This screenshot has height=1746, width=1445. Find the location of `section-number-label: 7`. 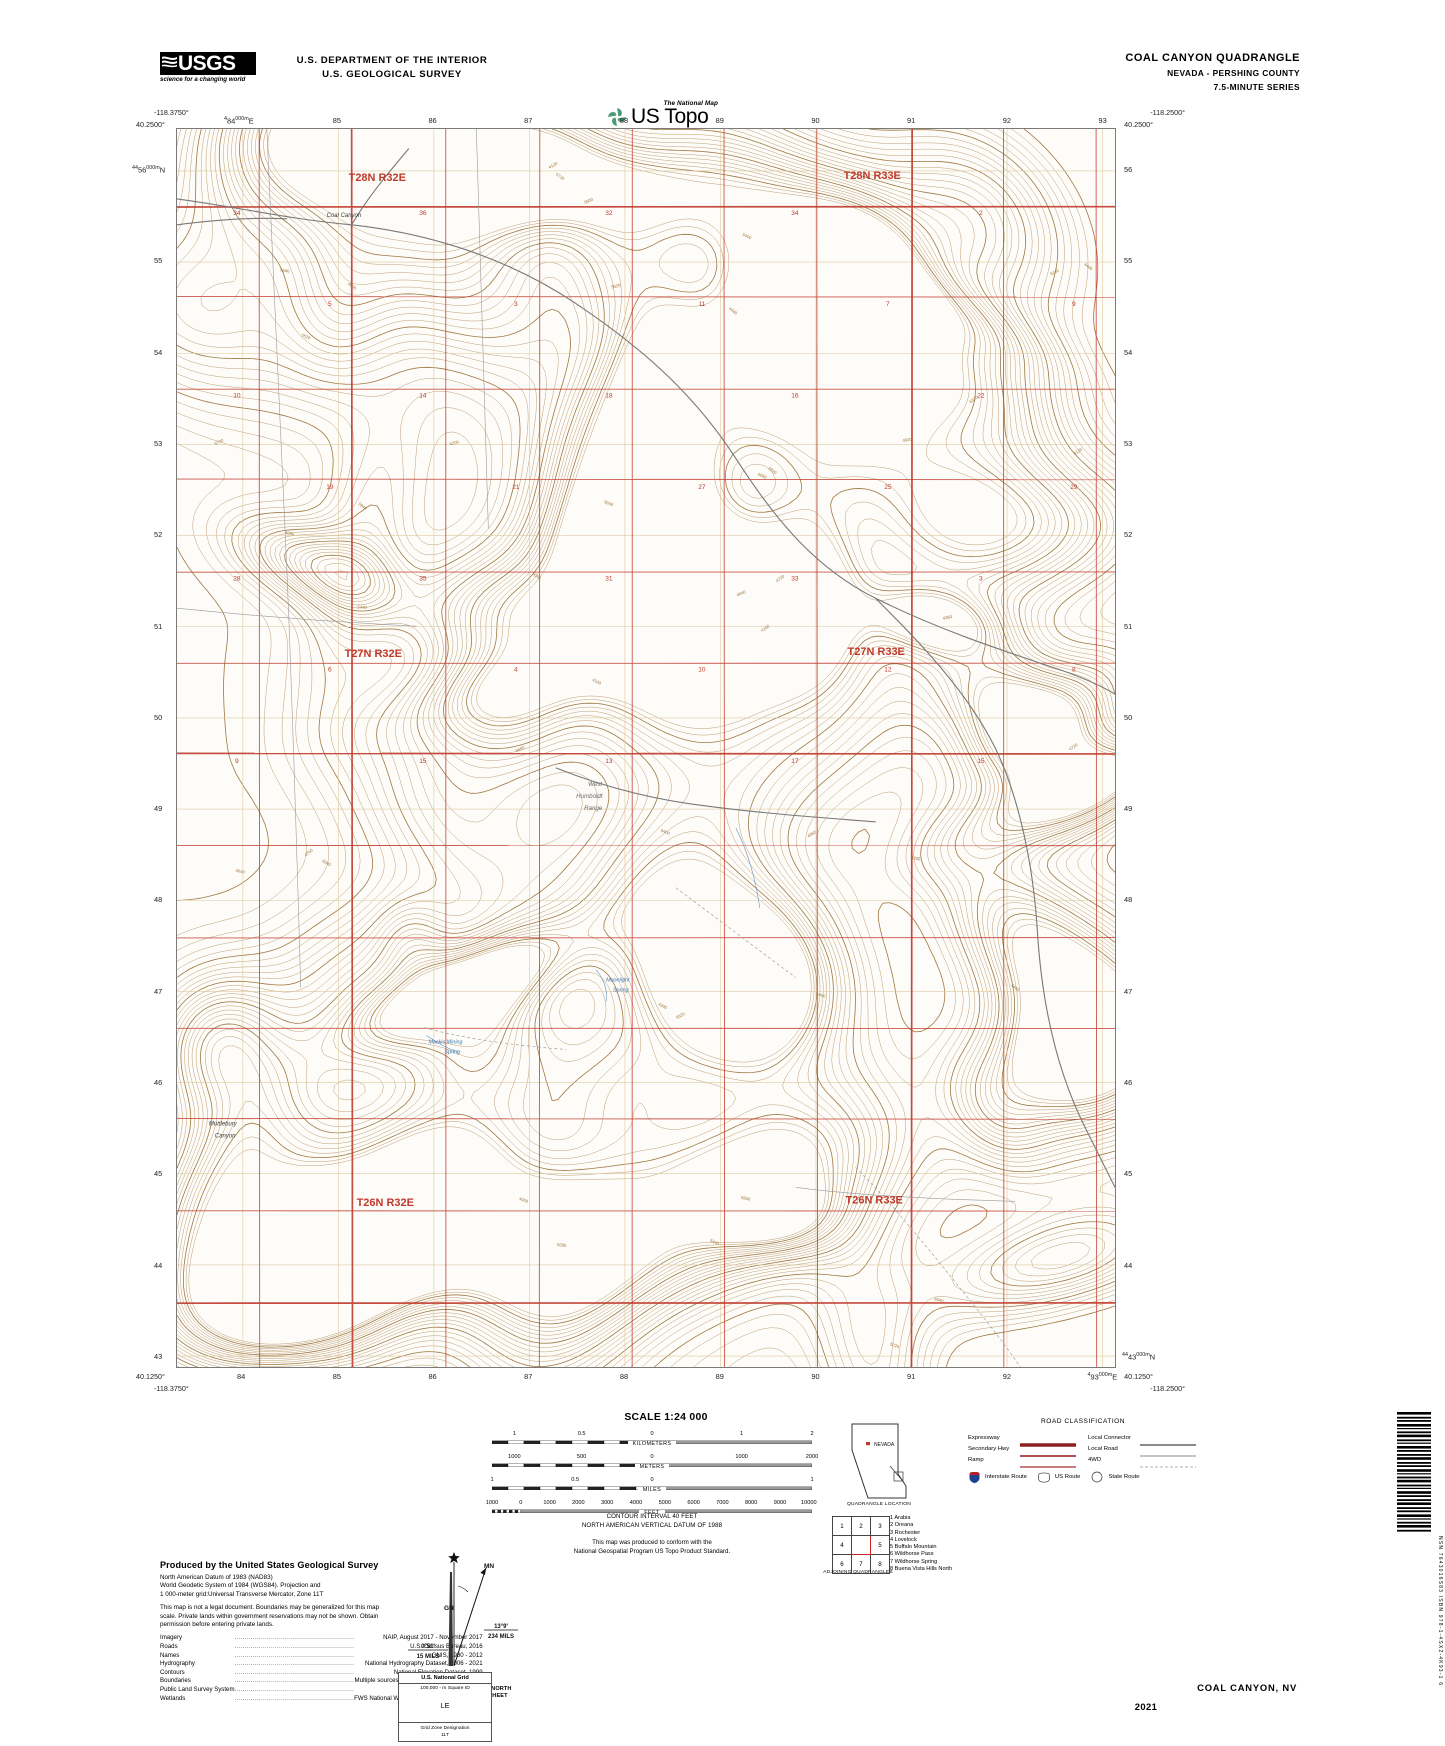

section-number-label: 7 is located at coordinates (888, 304).